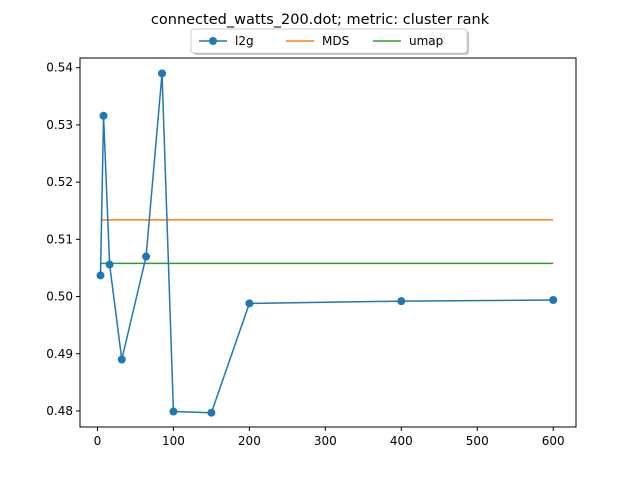 The height and width of the screenshot is (480, 640). I want to click on y-tick-label: 0.50, so click(59, 297).